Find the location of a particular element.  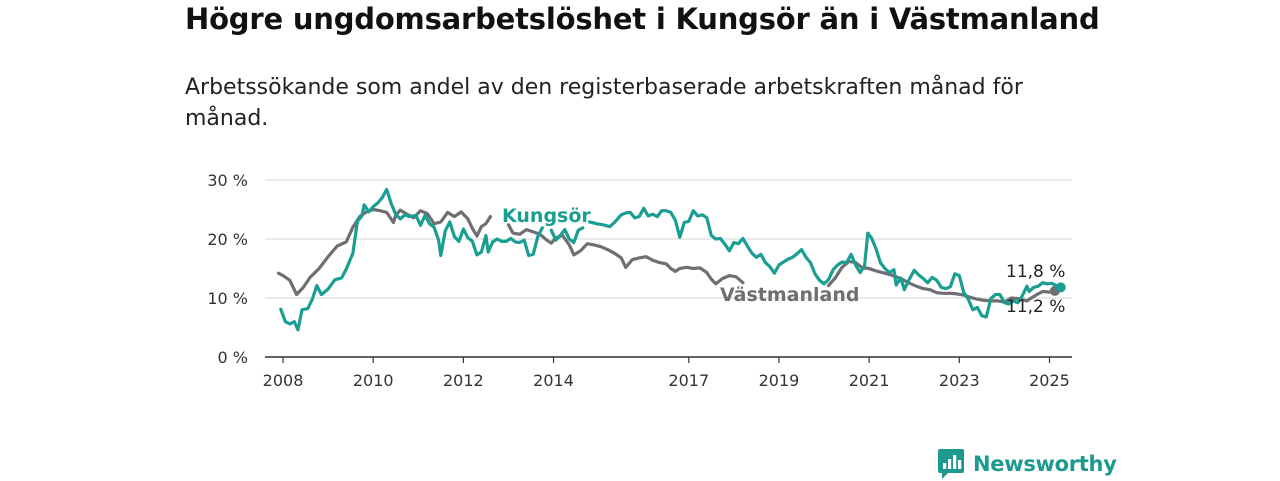

x-tick-label: 2012 is located at coordinates (463, 380).